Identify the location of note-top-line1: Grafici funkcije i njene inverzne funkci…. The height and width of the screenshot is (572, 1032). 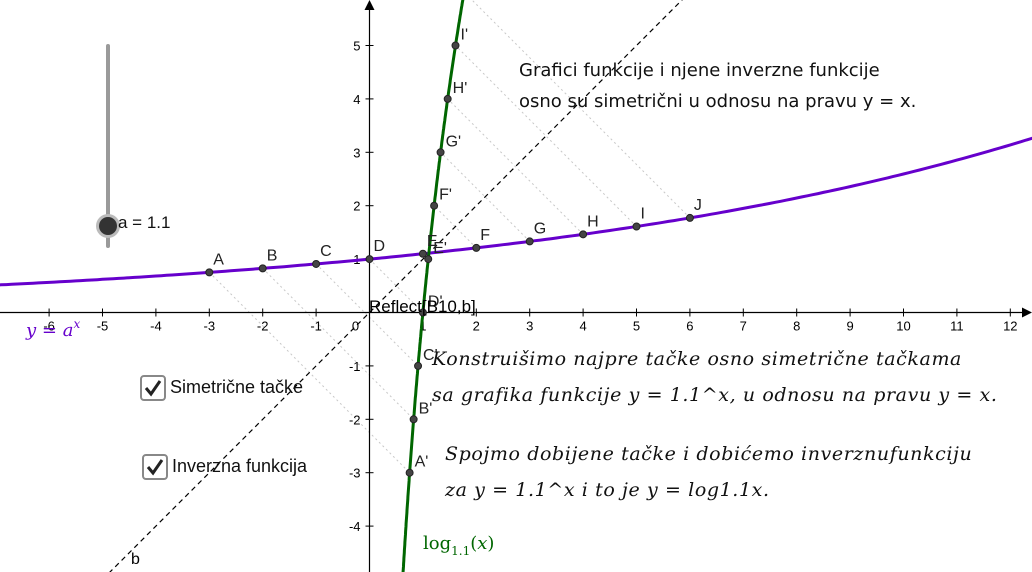
(699, 70).